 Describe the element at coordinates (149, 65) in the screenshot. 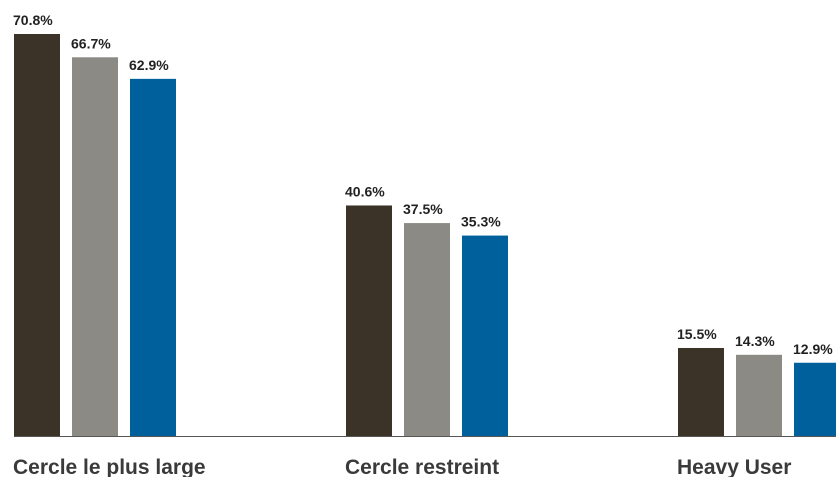

I see `value-label-1-series-3: 62.9%` at that location.